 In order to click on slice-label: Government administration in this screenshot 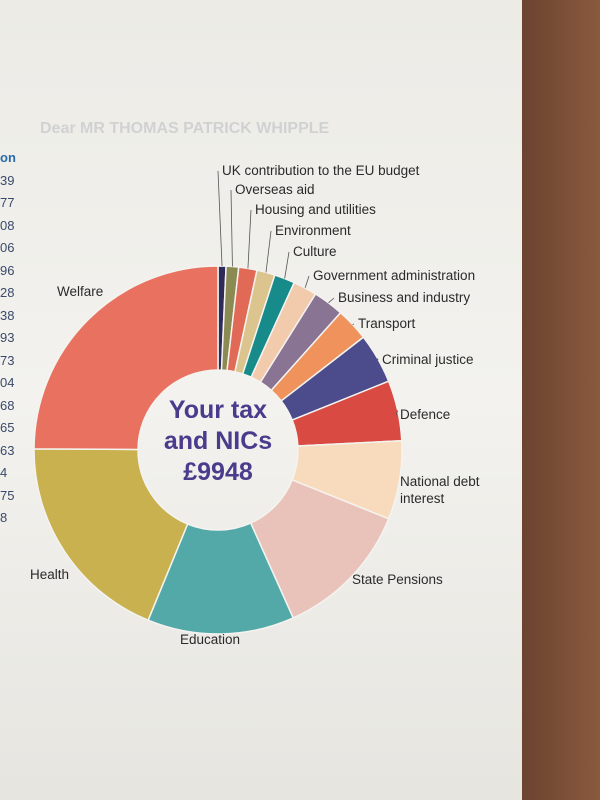, I will do `click(394, 275)`.